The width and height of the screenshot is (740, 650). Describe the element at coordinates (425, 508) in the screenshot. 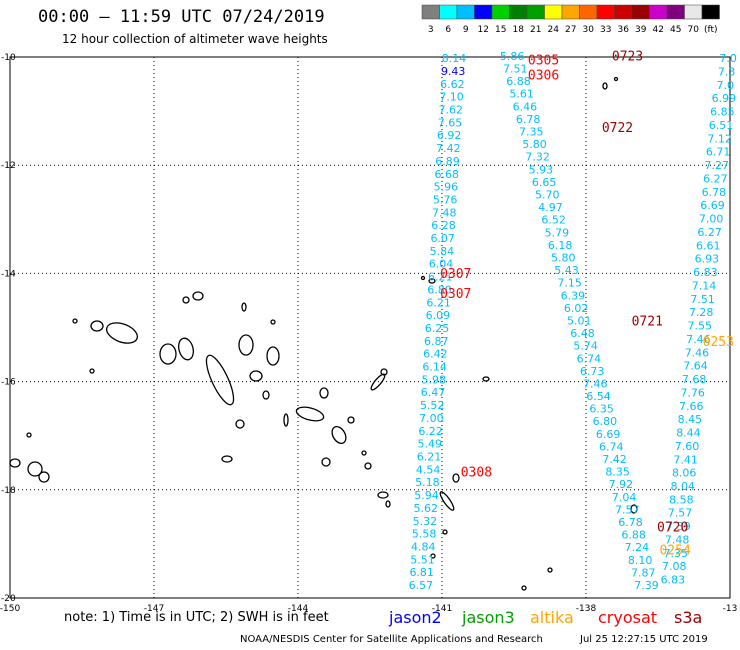

I see `wave-height-value: 5.62` at that location.